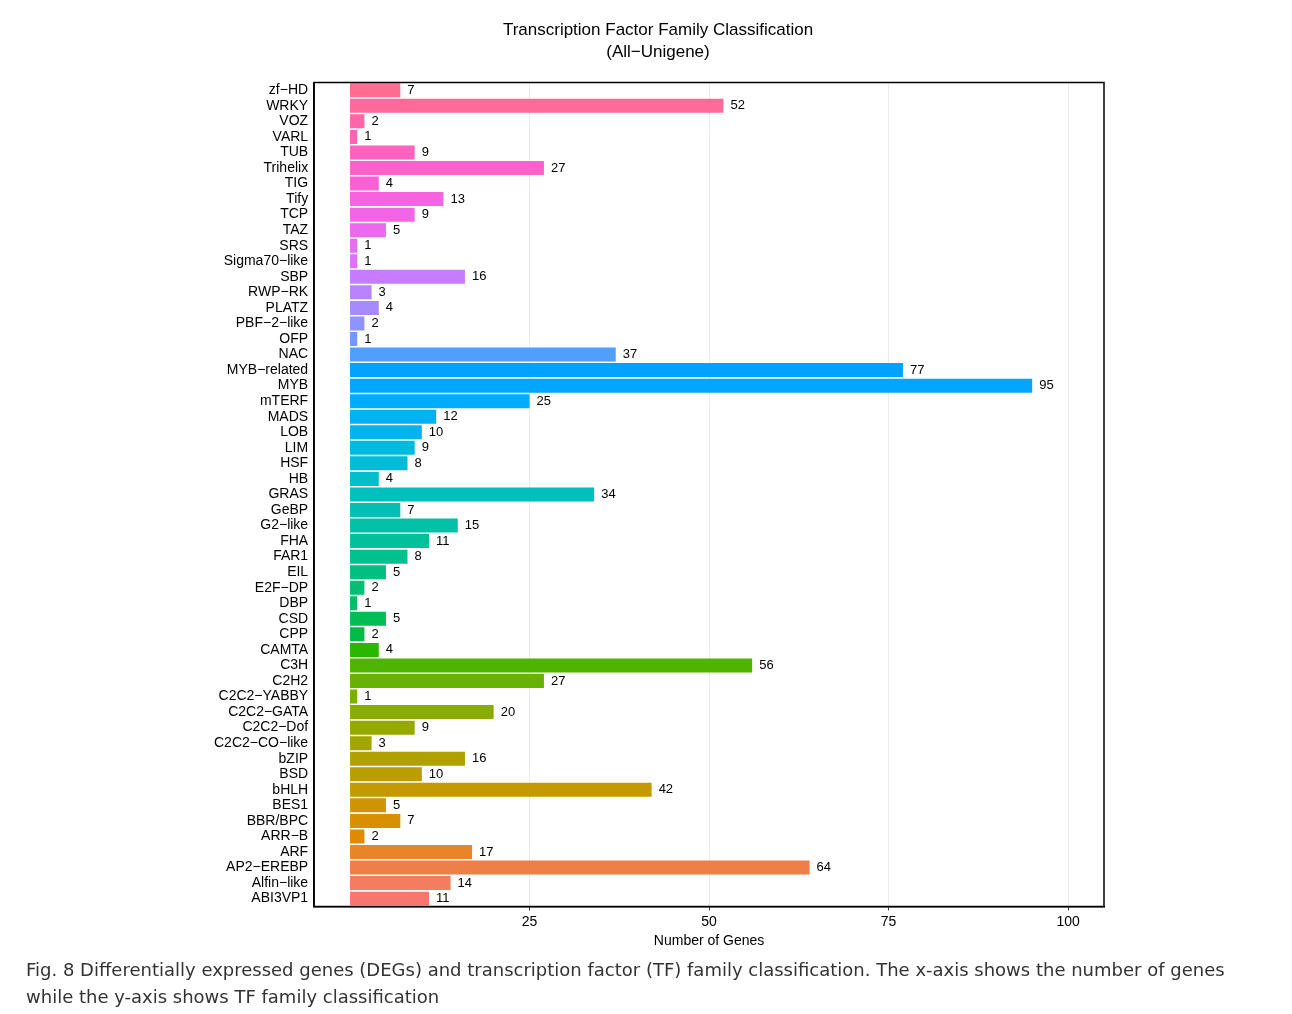  What do you see at coordinates (296, 446) in the screenshot?
I see `y-tick-label: LIM` at bounding box center [296, 446].